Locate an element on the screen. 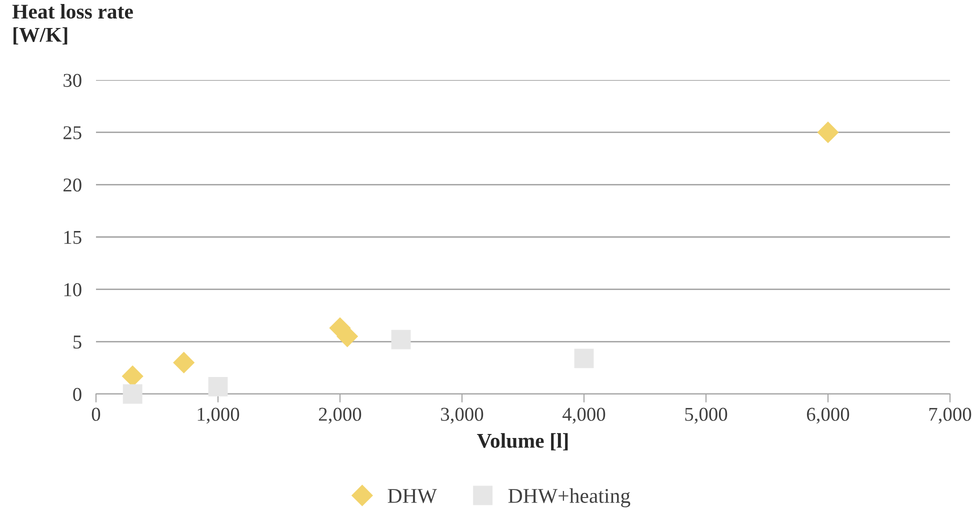  x-axis-title: Volume [l] is located at coordinates (522, 441).